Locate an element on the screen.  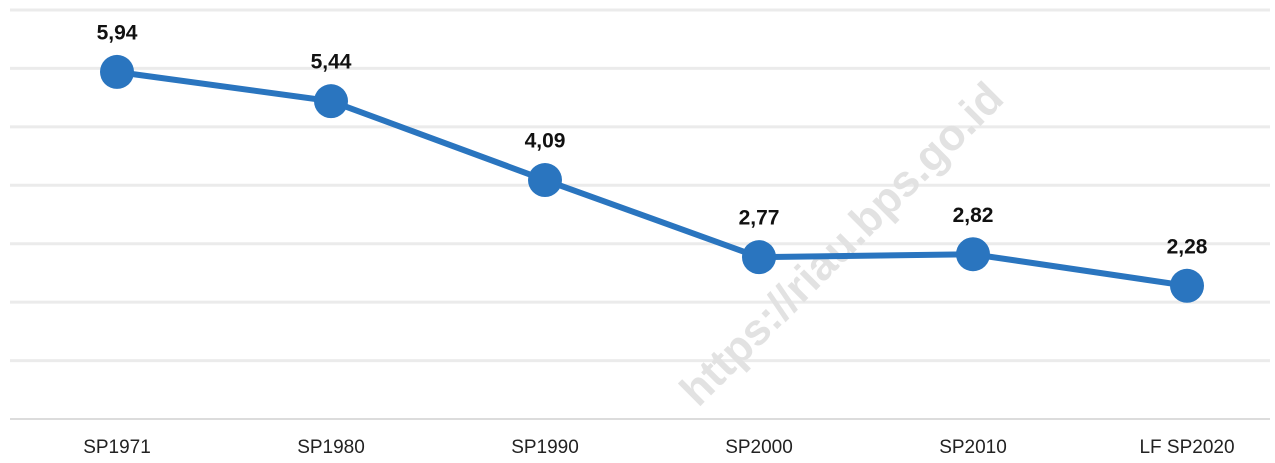
x-tick-label: LF SP2020 is located at coordinates (1186, 447).